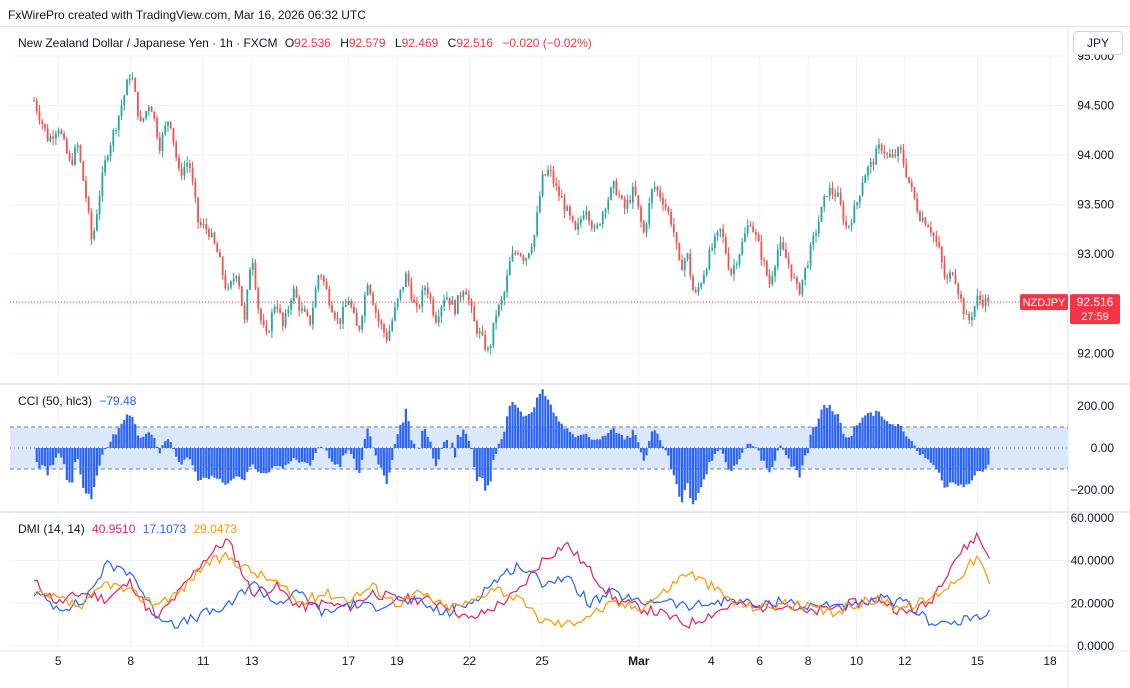  What do you see at coordinates (1103, 448) in the screenshot?
I see `cci-tick-label: 0.00` at bounding box center [1103, 448].